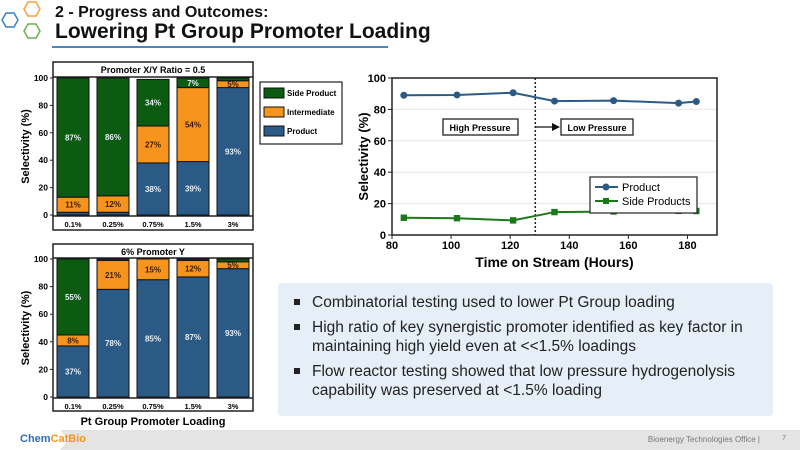 The image size is (800, 450). I want to click on annotation-high-pressure: High Pressure, so click(479, 128).